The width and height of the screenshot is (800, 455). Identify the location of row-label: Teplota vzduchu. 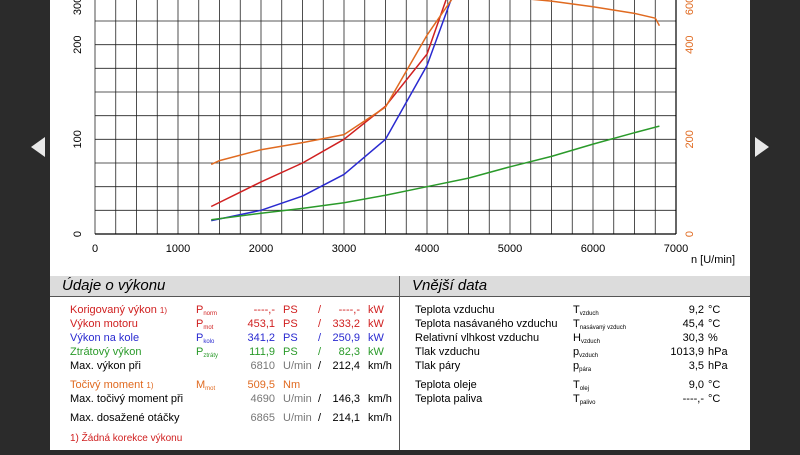
(455, 310).